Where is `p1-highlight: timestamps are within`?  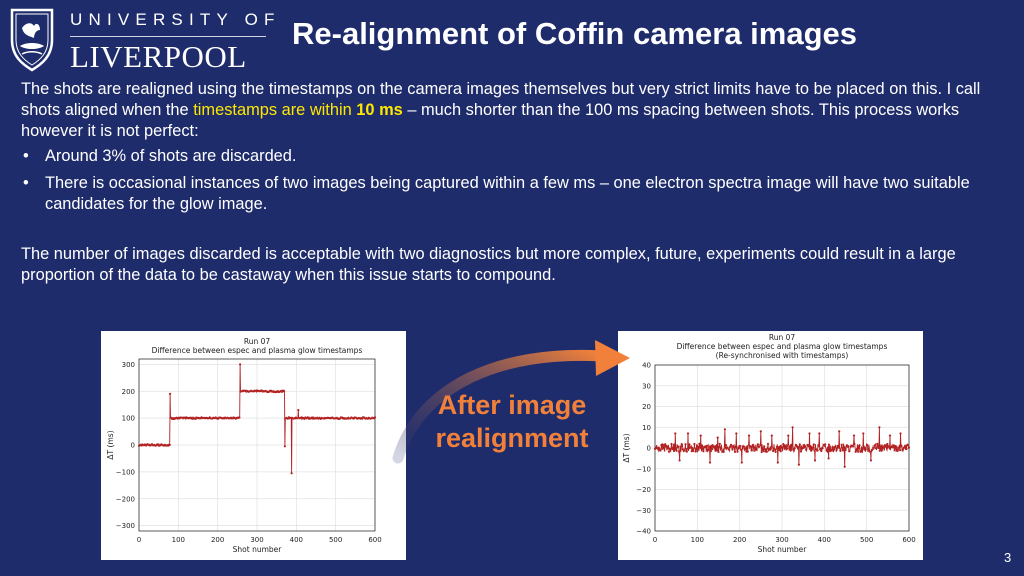
p1-highlight: timestamps are within is located at coordinates (275, 110).